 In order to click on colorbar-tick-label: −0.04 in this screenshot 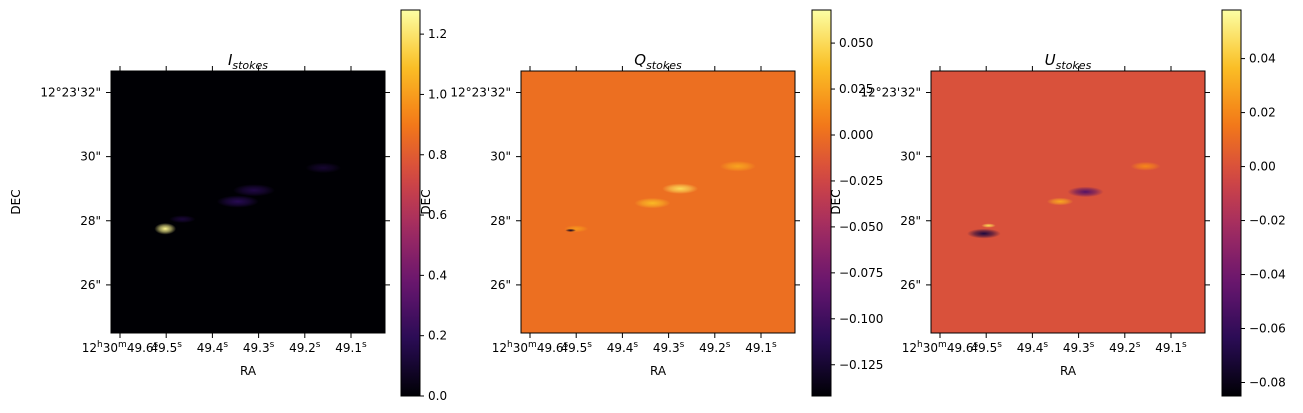, I will do `click(1267, 275)`.